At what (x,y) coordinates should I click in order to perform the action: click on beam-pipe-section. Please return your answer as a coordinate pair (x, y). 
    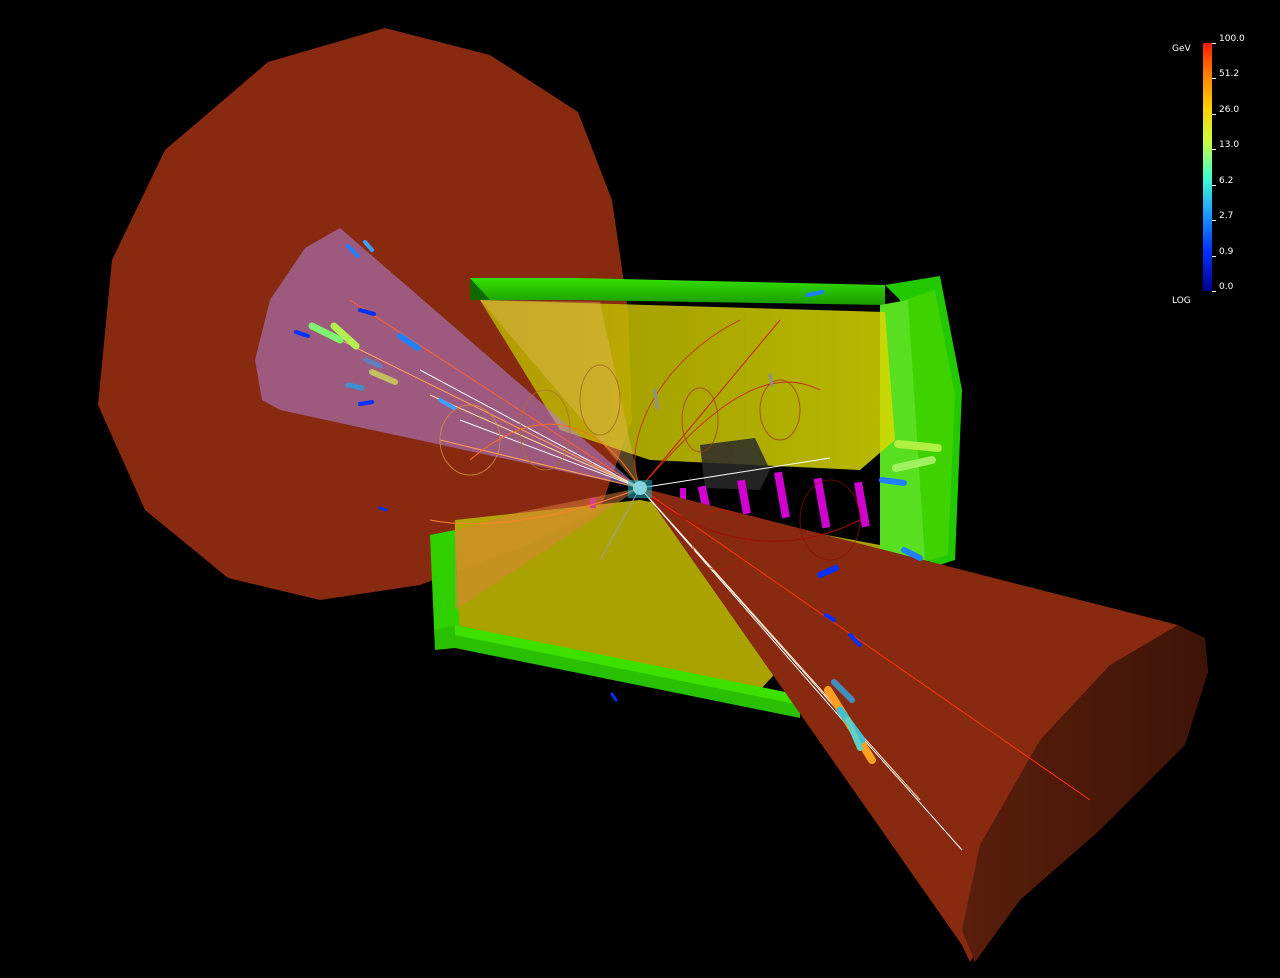
    Looking at the image, I should click on (735, 464).